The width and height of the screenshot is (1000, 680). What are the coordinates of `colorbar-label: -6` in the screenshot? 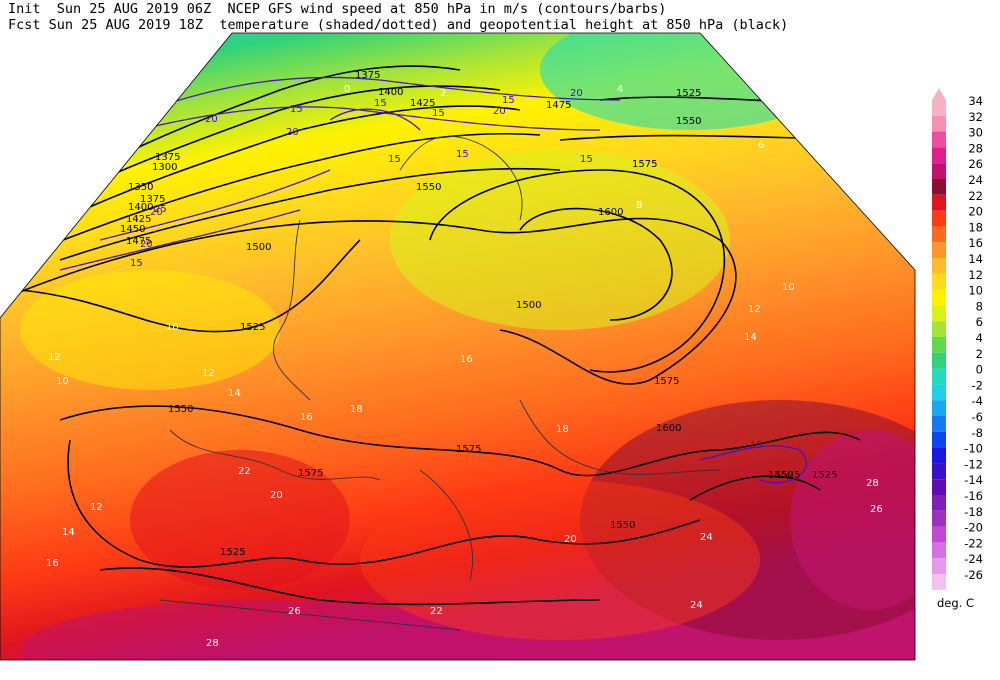 It's located at (977, 417).